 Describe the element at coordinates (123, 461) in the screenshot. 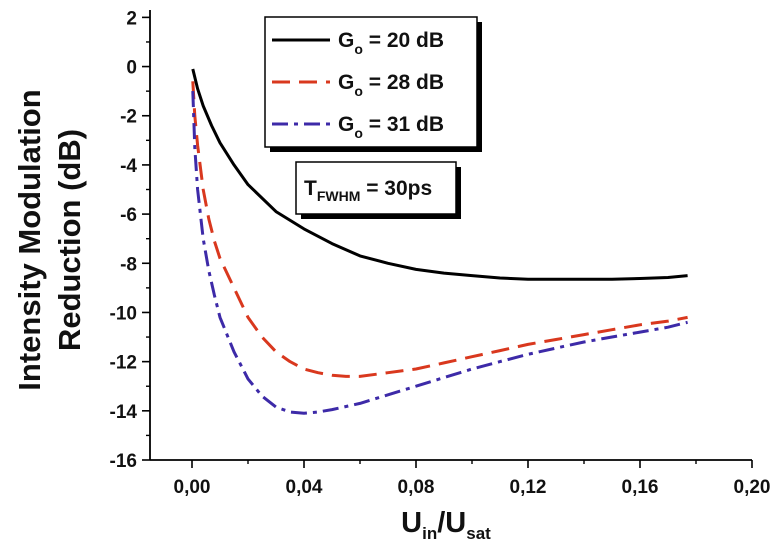

I see `y-tick-label: -16` at that location.